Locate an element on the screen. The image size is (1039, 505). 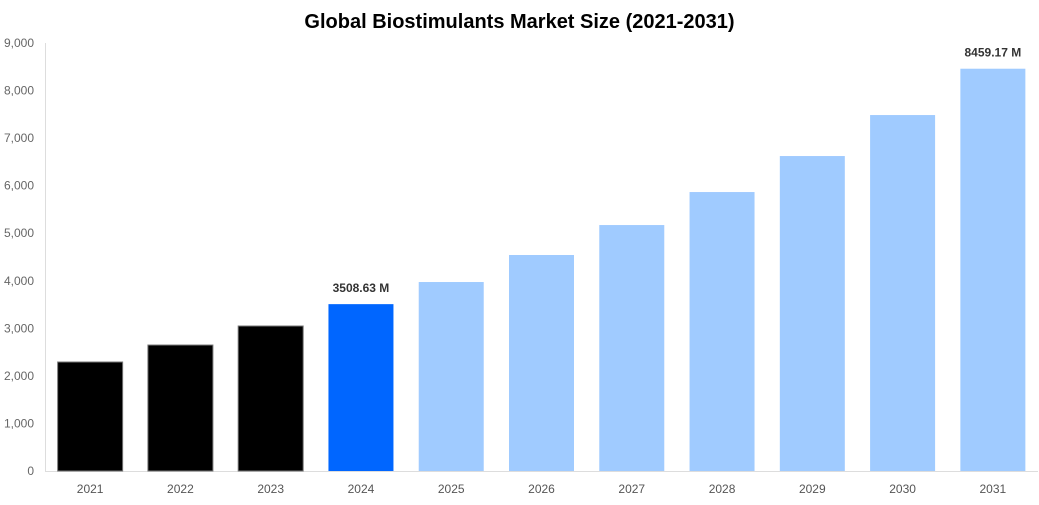
bar-2023 is located at coordinates (270, 398).